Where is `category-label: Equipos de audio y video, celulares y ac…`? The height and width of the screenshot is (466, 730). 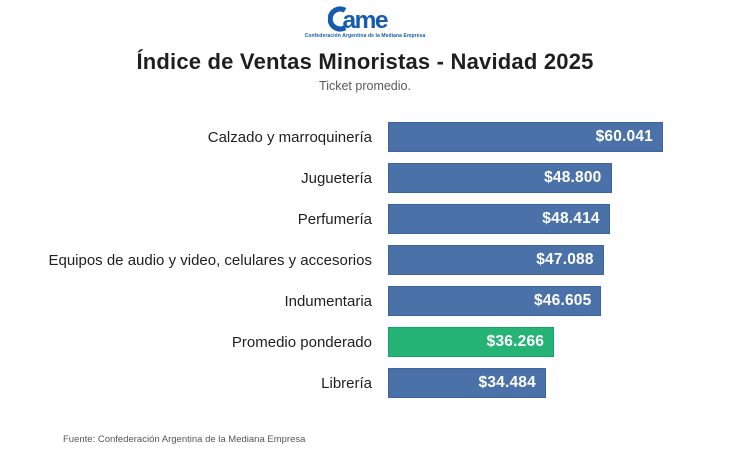
category-label: Equipos de audio y video, celulares y ac… is located at coordinates (210, 260).